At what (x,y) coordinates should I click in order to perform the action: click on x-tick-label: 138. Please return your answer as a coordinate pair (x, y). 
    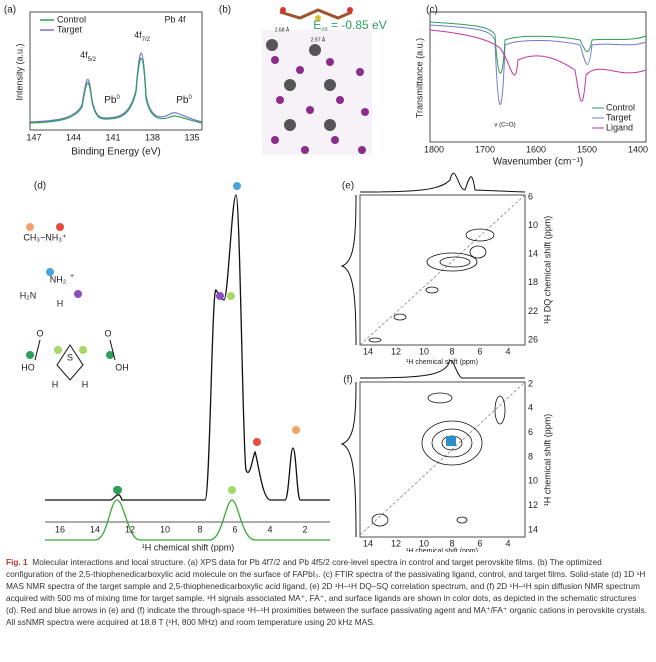
    Looking at the image, I should click on (152, 137).